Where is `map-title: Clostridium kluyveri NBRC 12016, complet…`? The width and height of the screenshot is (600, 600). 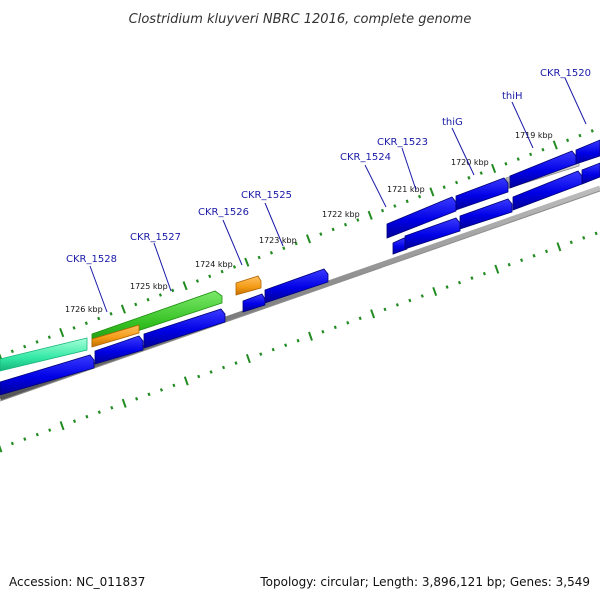 map-title: Clostridium kluyveri NBRC 12016, complet… is located at coordinates (300, 19).